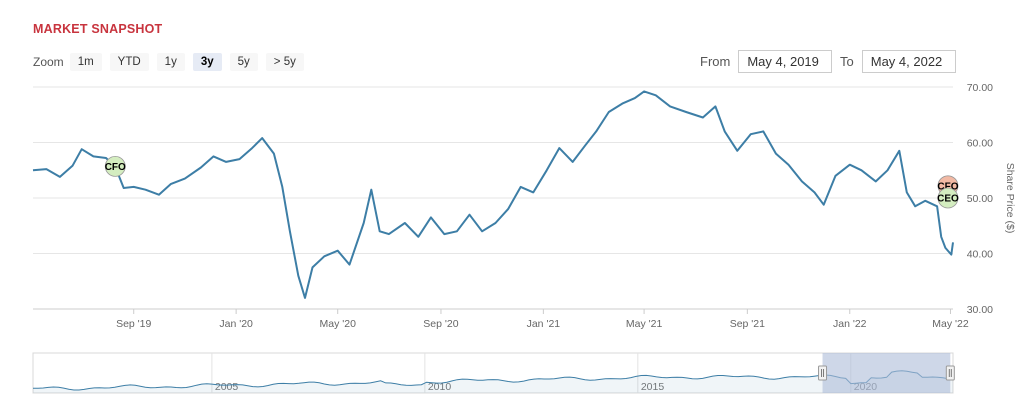 The image size is (1024, 407). I want to click on range-to: To May 4, 2022, so click(898, 61).